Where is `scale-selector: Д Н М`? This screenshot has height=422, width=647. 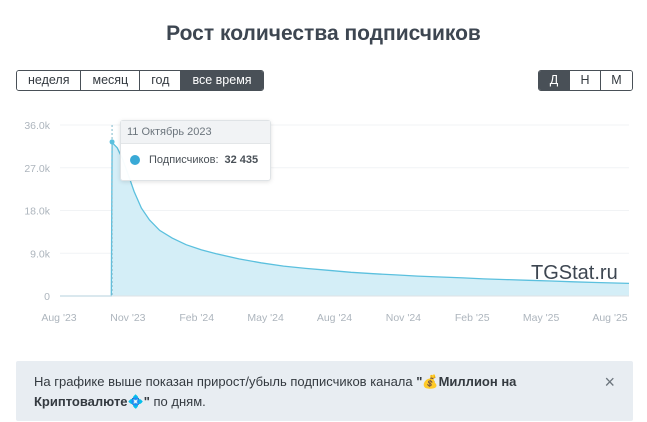
scale-selector: Д Н М is located at coordinates (585, 80).